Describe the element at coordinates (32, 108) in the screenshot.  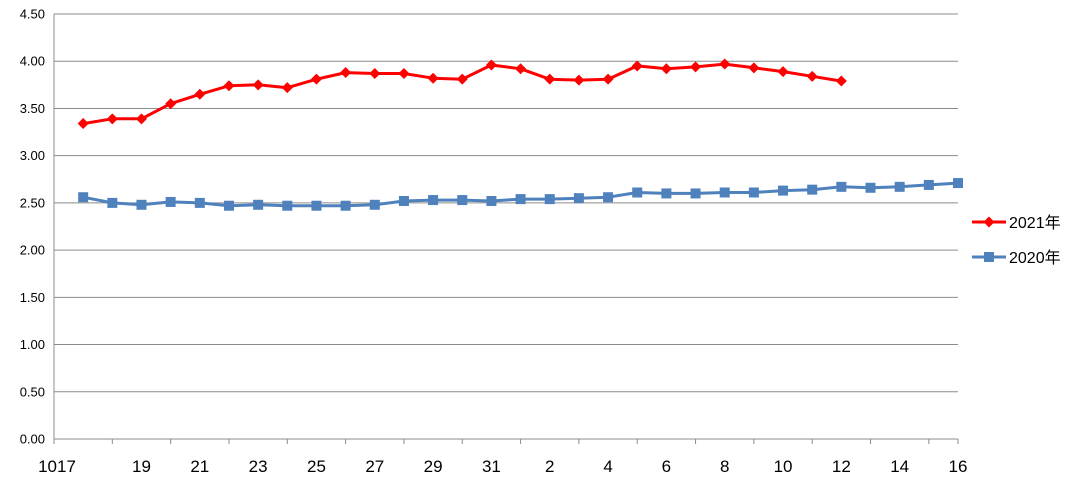
I see `y-tick-label: 3.50` at that location.